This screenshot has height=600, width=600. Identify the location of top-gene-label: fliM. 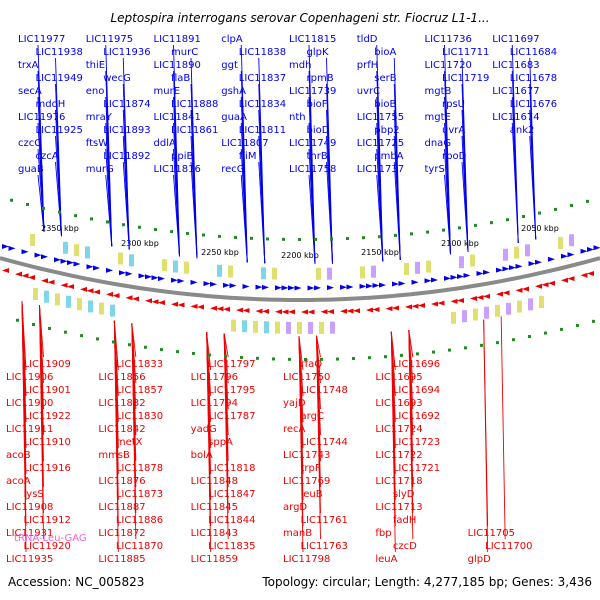
(248, 156).